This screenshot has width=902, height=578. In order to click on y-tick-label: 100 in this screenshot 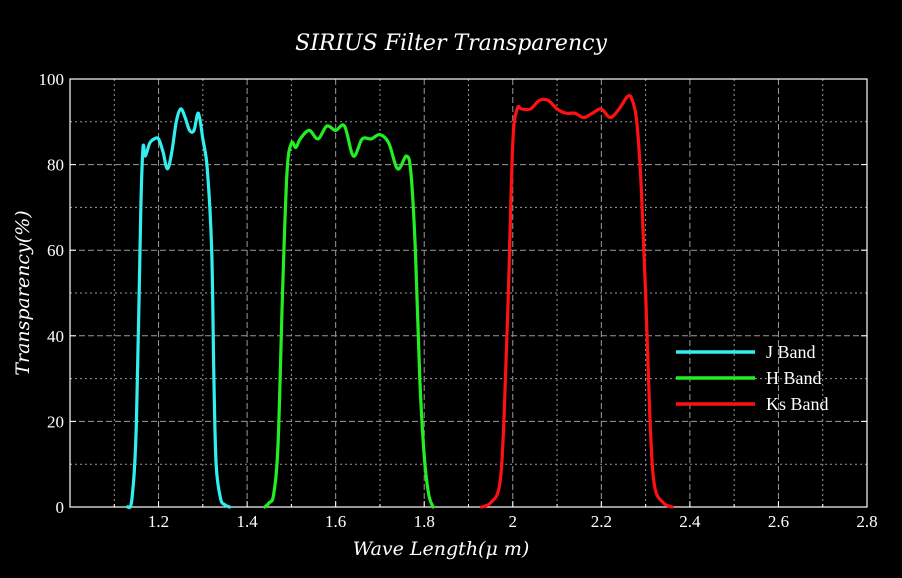, I will do `click(52, 79)`.